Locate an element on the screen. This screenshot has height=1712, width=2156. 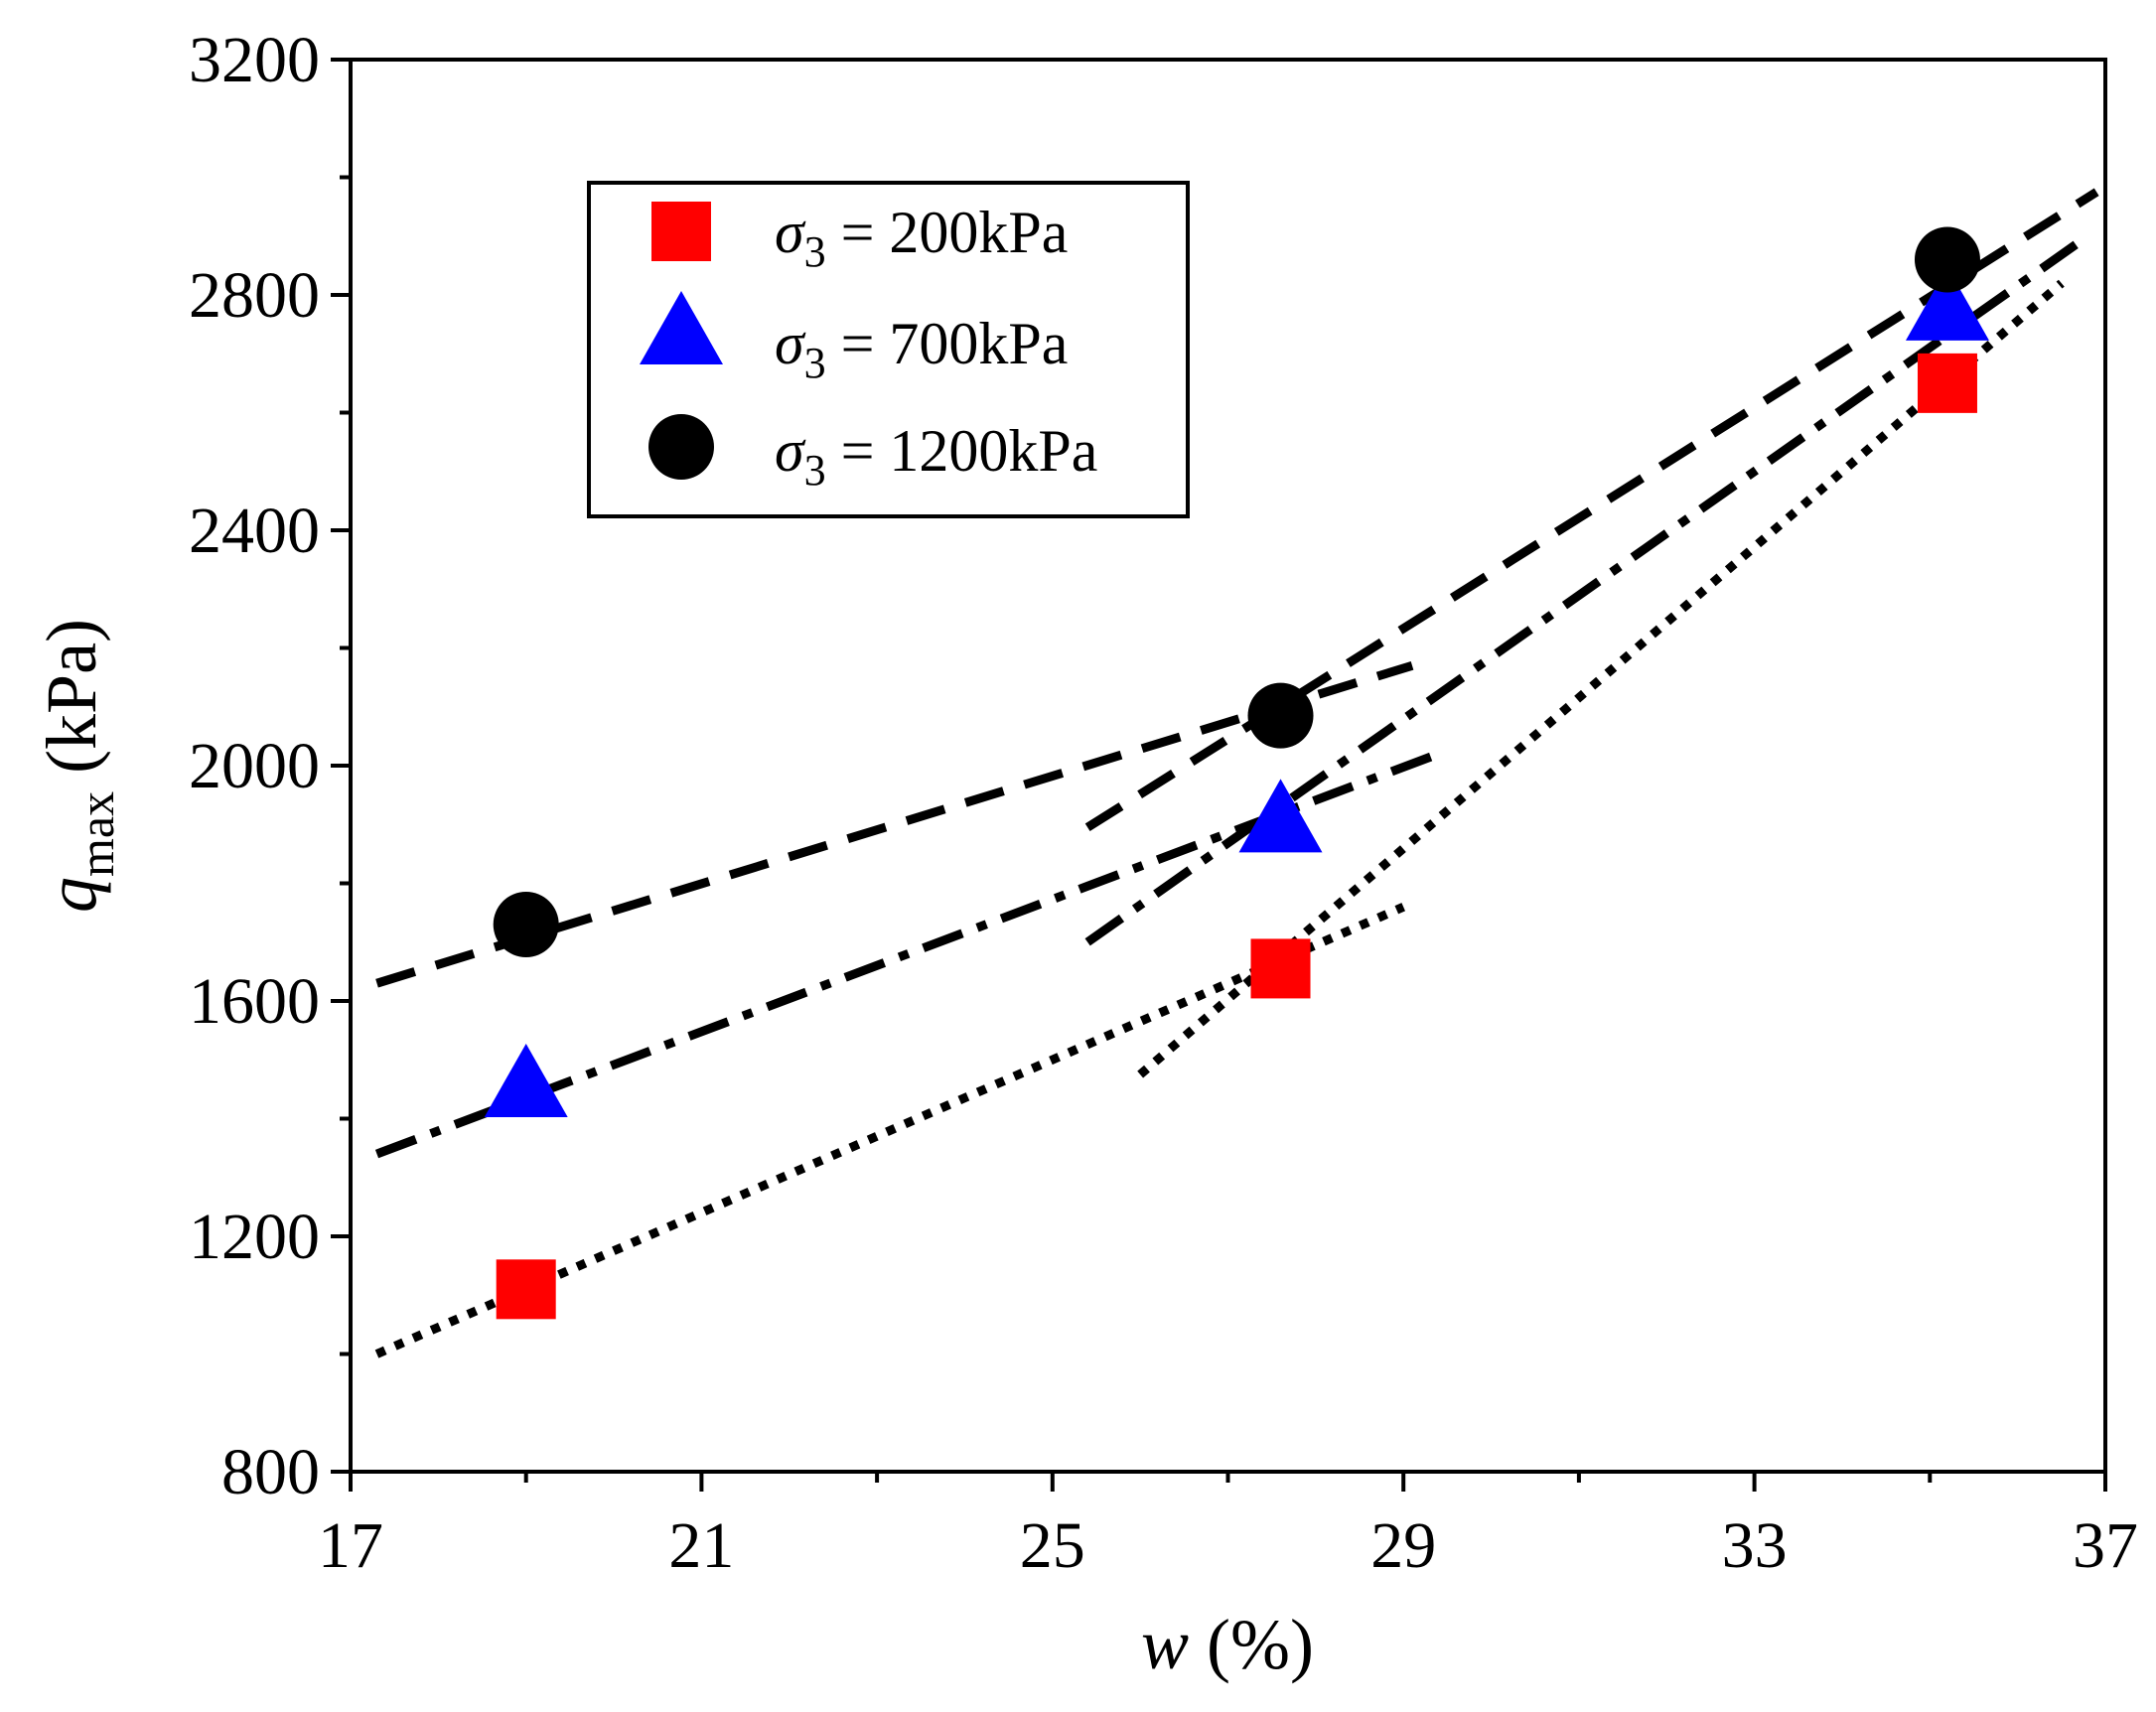
legend-marker-triangle is located at coordinates (681, 327).